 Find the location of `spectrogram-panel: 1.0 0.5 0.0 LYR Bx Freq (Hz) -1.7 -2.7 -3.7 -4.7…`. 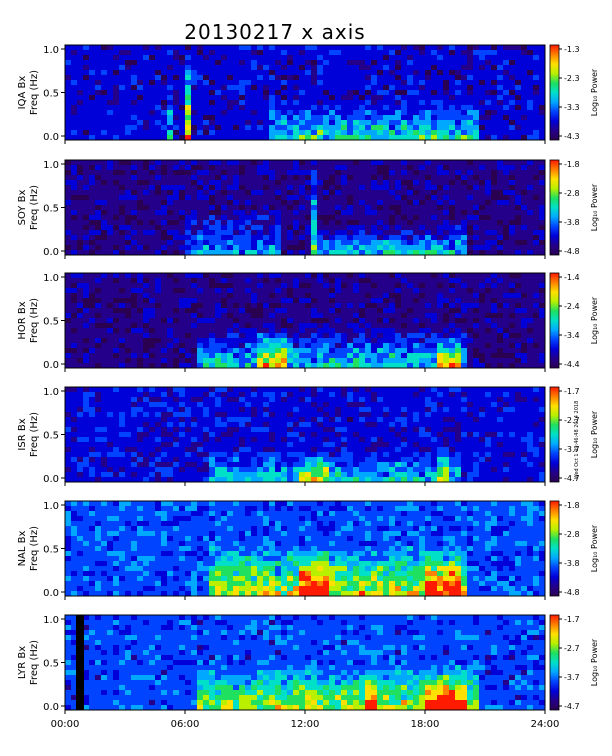

spectrogram-panel: 1.0 0.5 0.0 LYR Bx Freq (Hz) -1.7 -2.7 -3.7 -4.7… is located at coordinates (308, 664).